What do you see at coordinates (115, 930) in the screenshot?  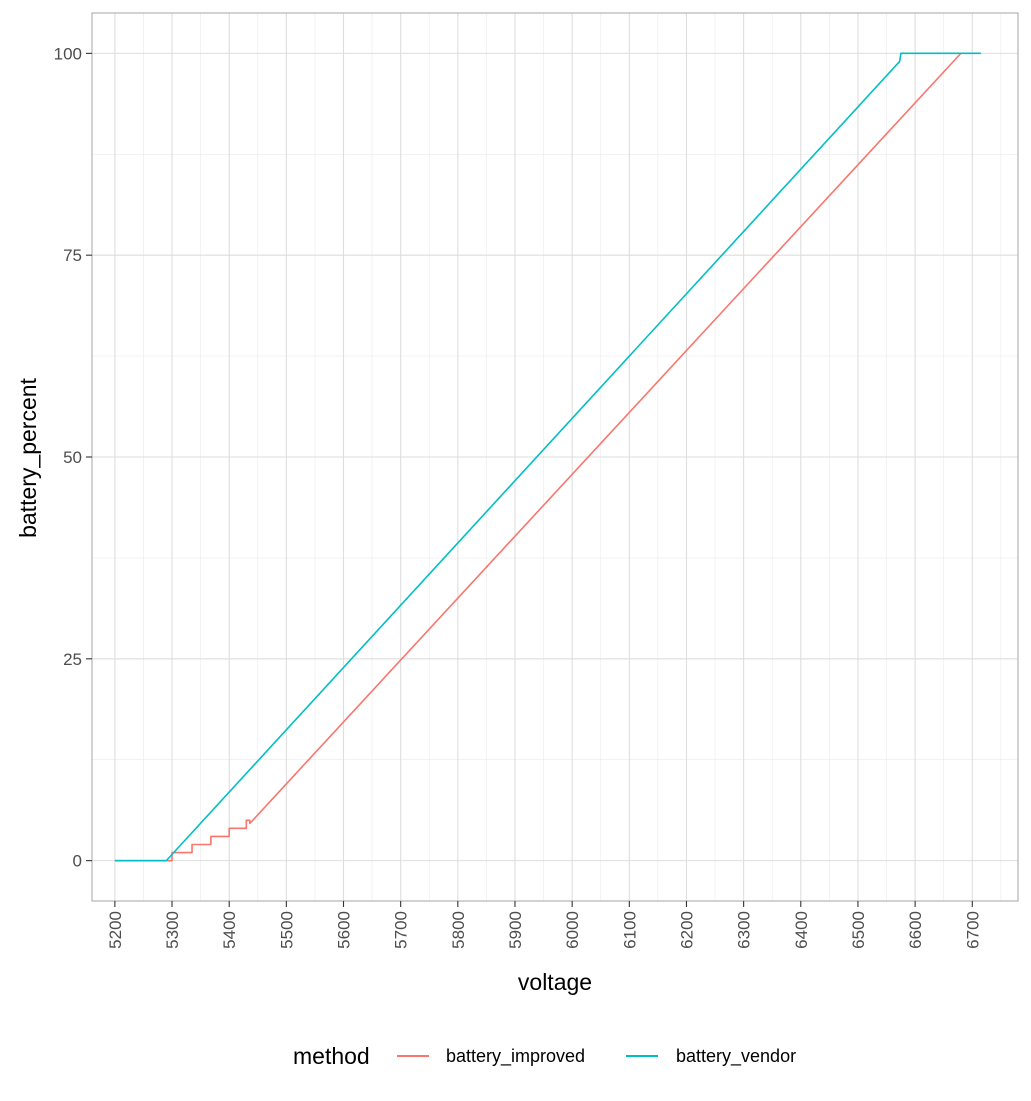 I see `x-tick-label: 5200` at bounding box center [115, 930].